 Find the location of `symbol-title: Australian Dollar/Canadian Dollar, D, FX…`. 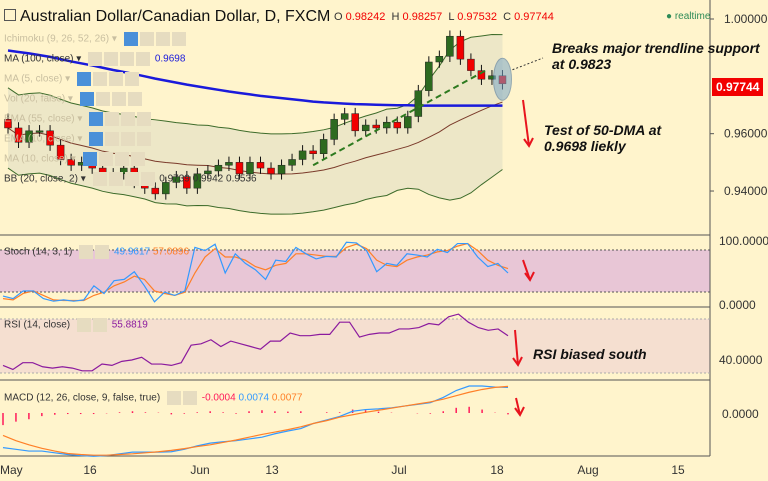

symbol-title: Australian Dollar/Canadian Dollar, D, FX… is located at coordinates (175, 16).